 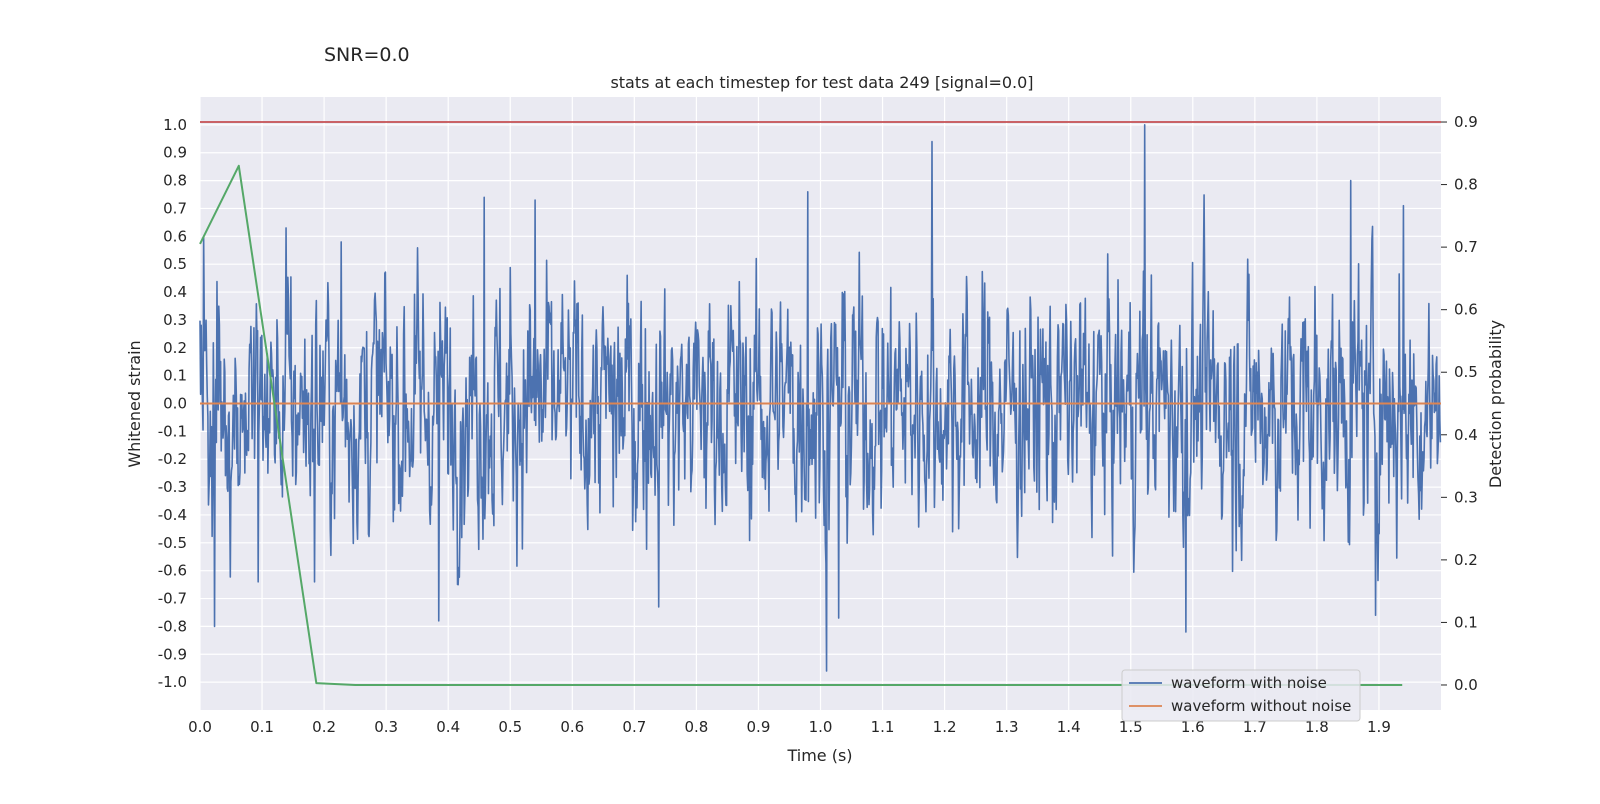 I want to click on y2-axis-ticks: 0.9 0.8 0.7 0.6 0.5 0.4 0.3 0.2 0.1 0.0, so click(x=1459, y=403).